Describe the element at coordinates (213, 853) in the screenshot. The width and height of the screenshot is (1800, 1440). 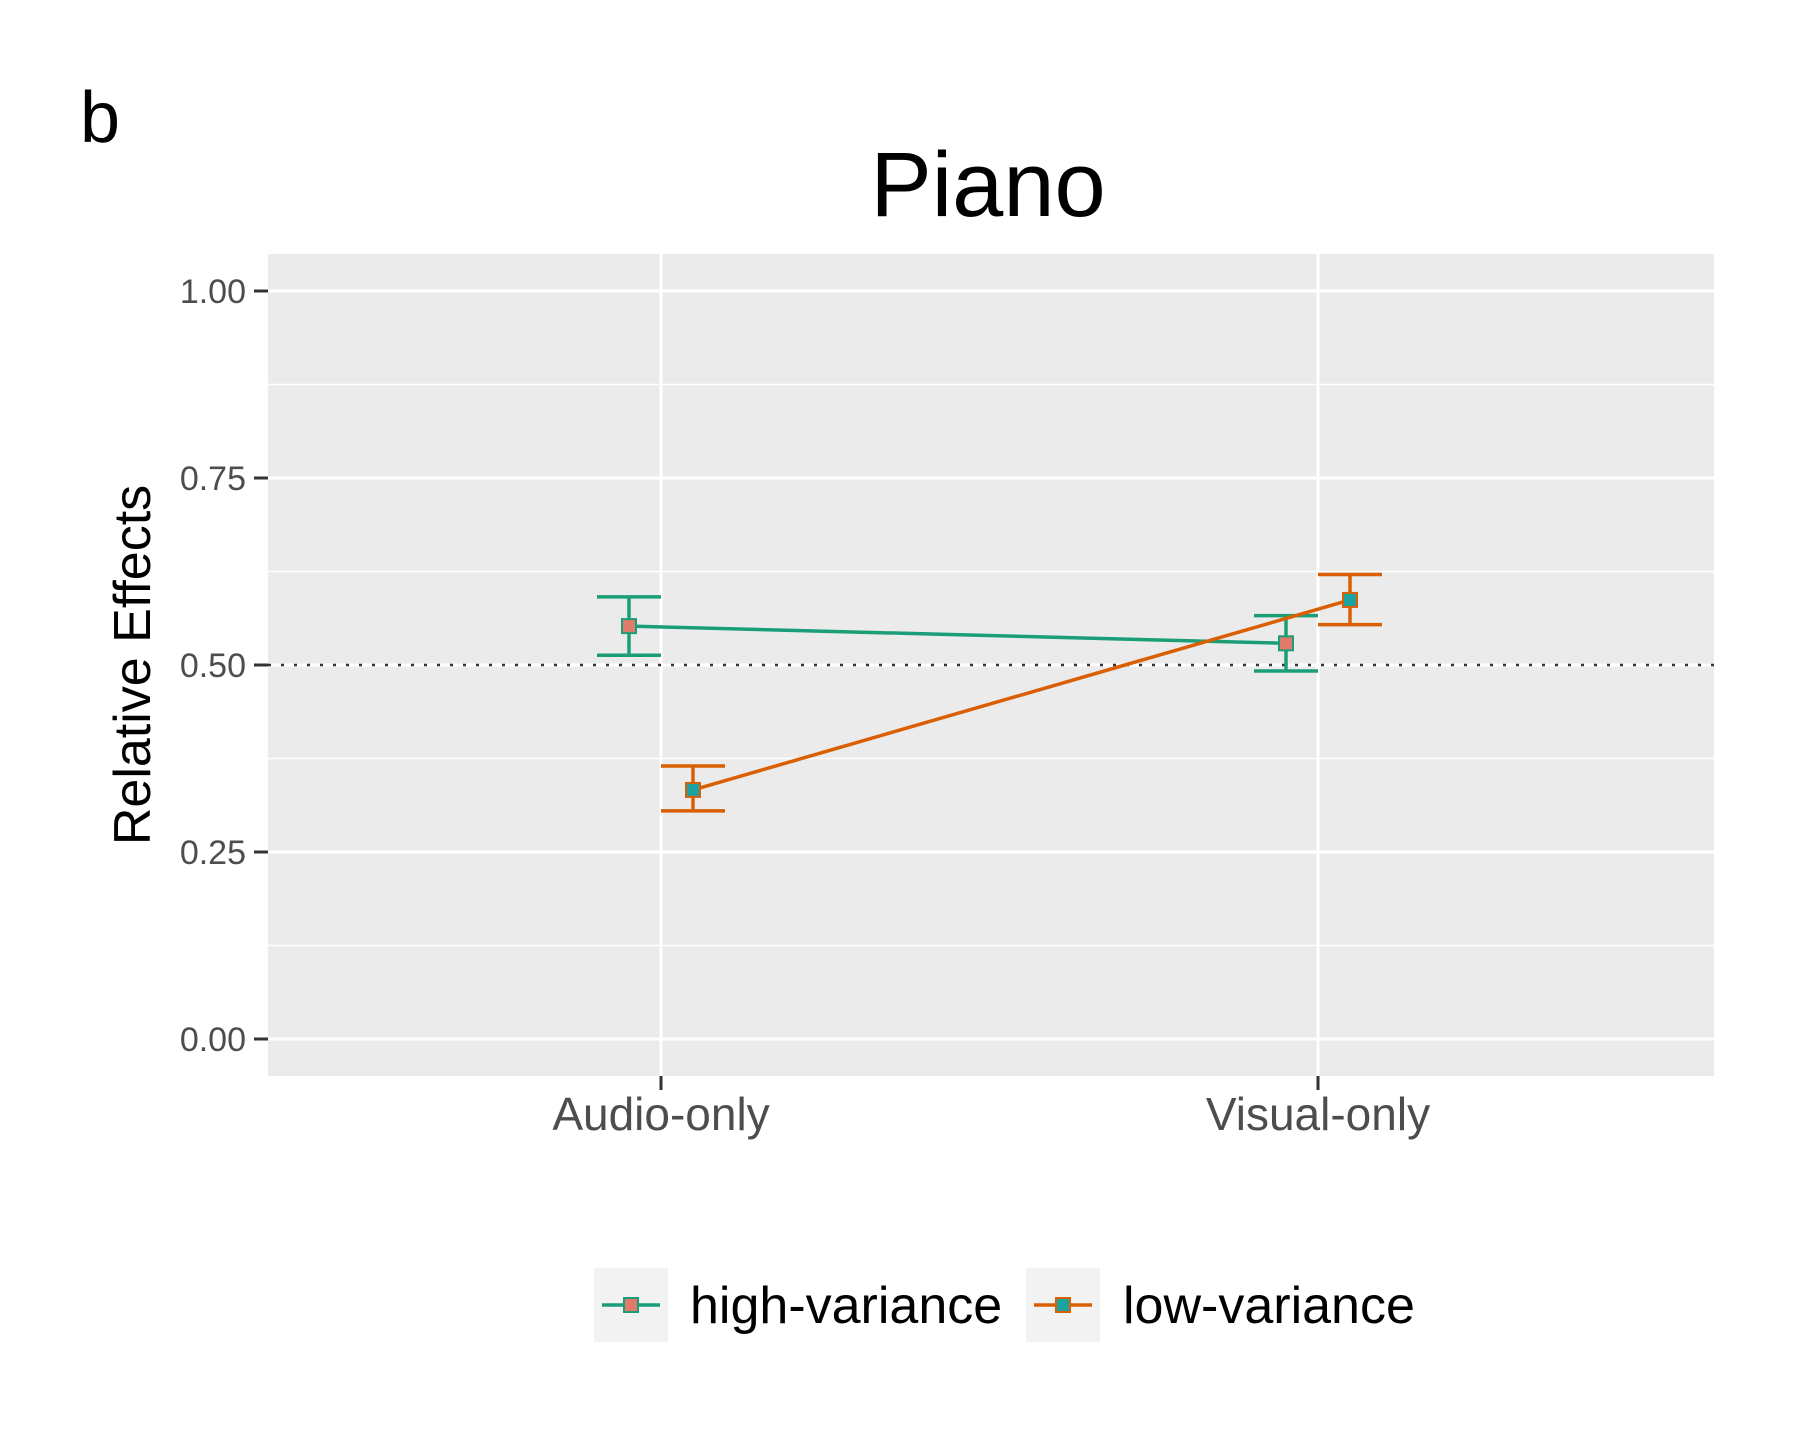
I see `y-tick-label: 0.25` at that location.